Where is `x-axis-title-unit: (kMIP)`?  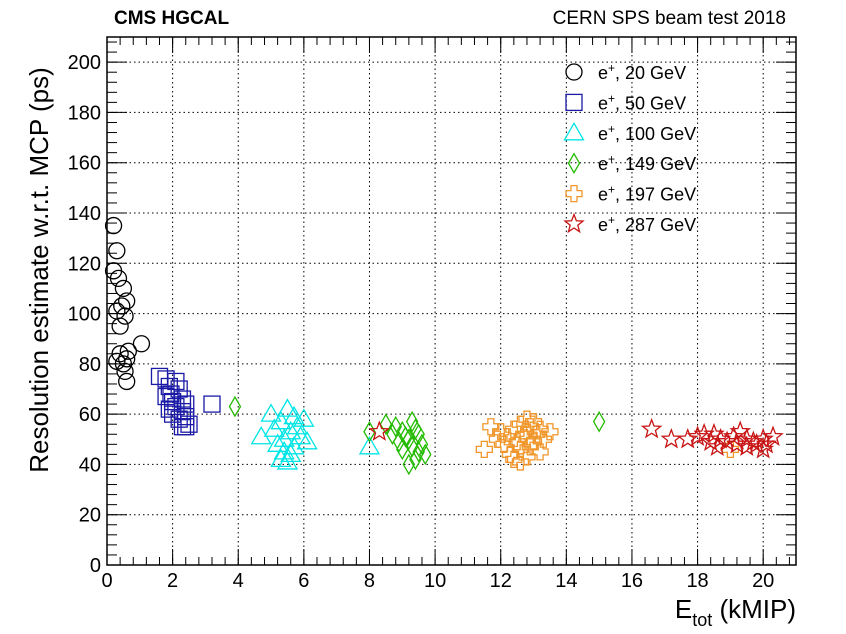 x-axis-title-unit: (kMIP) is located at coordinates (757, 609).